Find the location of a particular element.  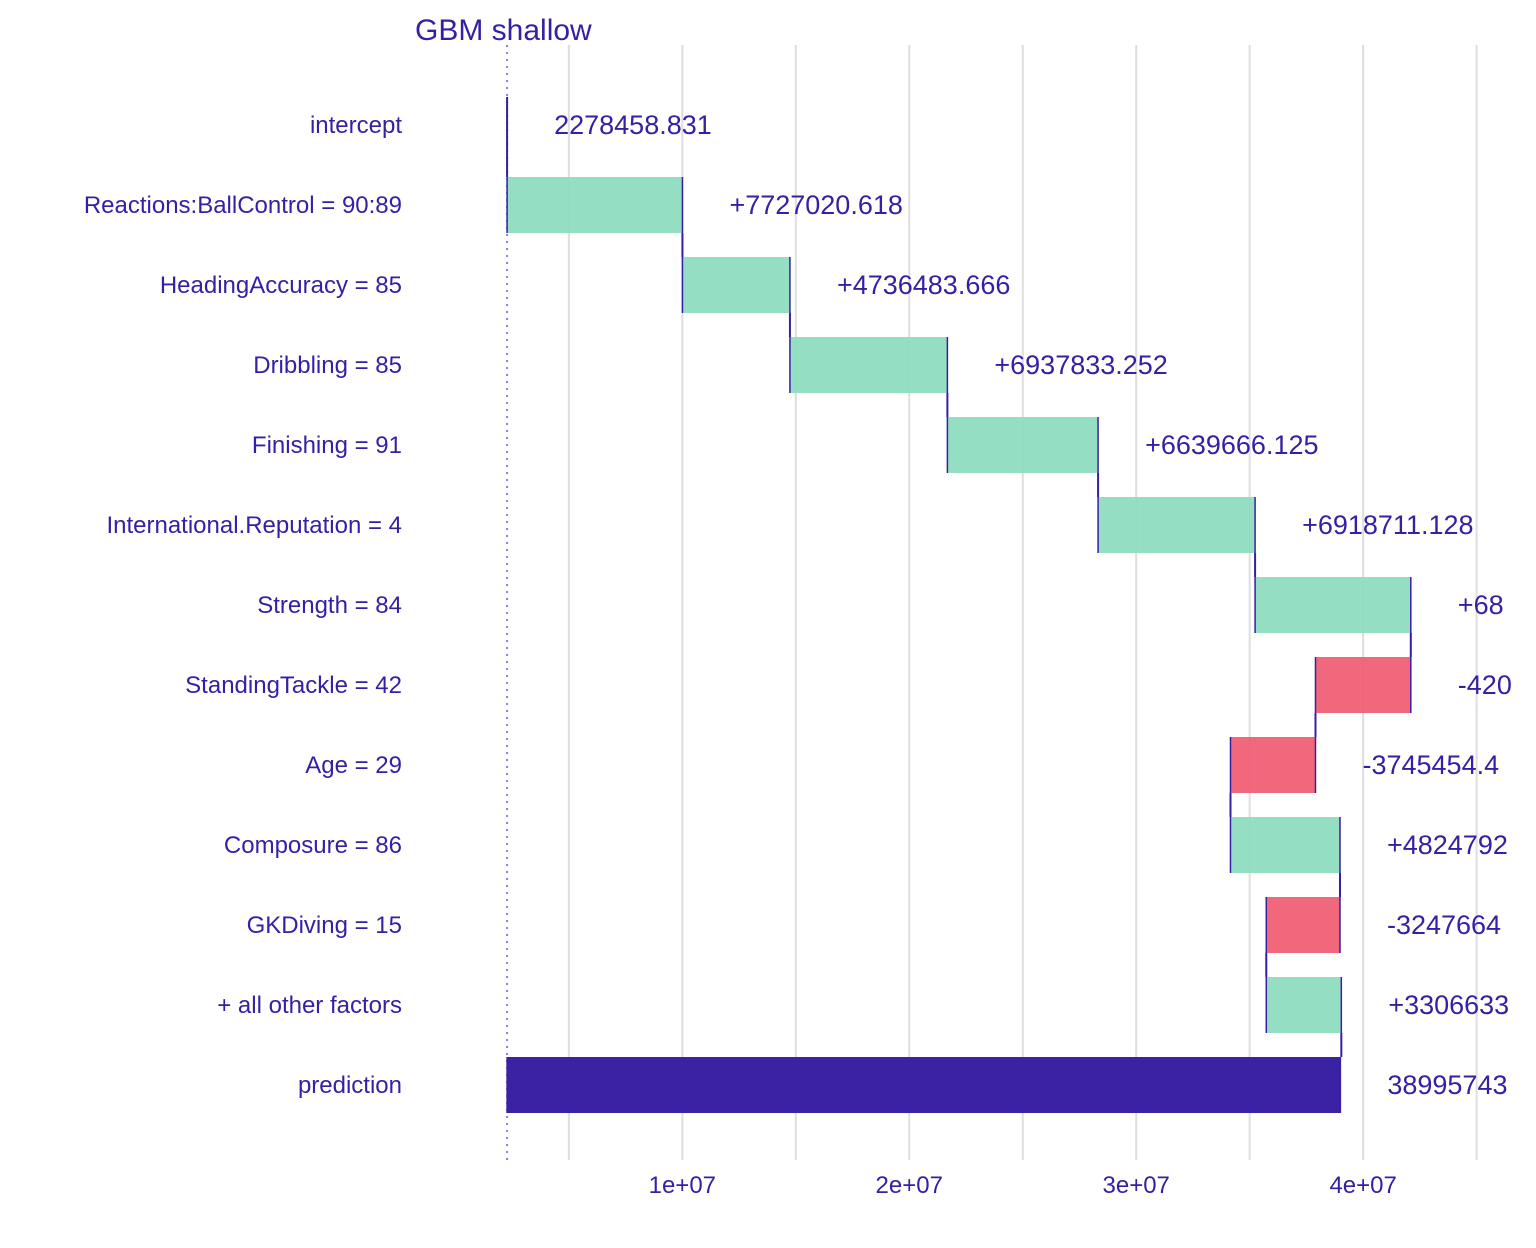

row-label: HeadingAccuracy = 85 is located at coordinates (281, 285).